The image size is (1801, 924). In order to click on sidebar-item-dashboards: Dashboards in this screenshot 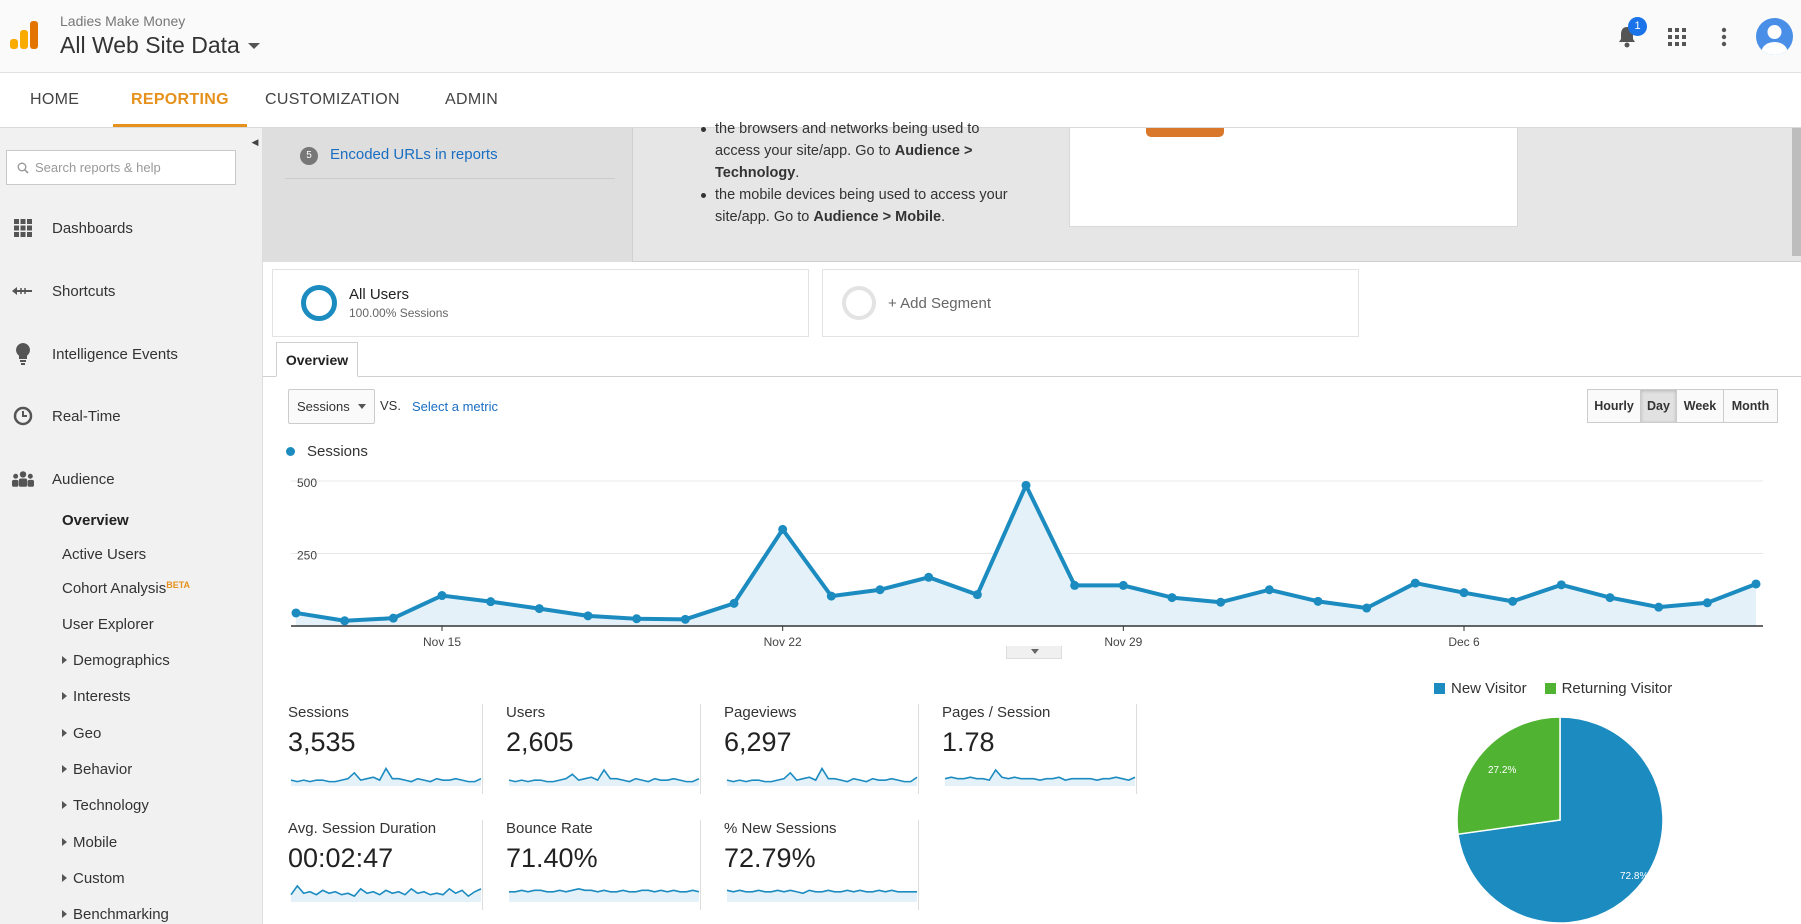, I will do `click(66, 228)`.